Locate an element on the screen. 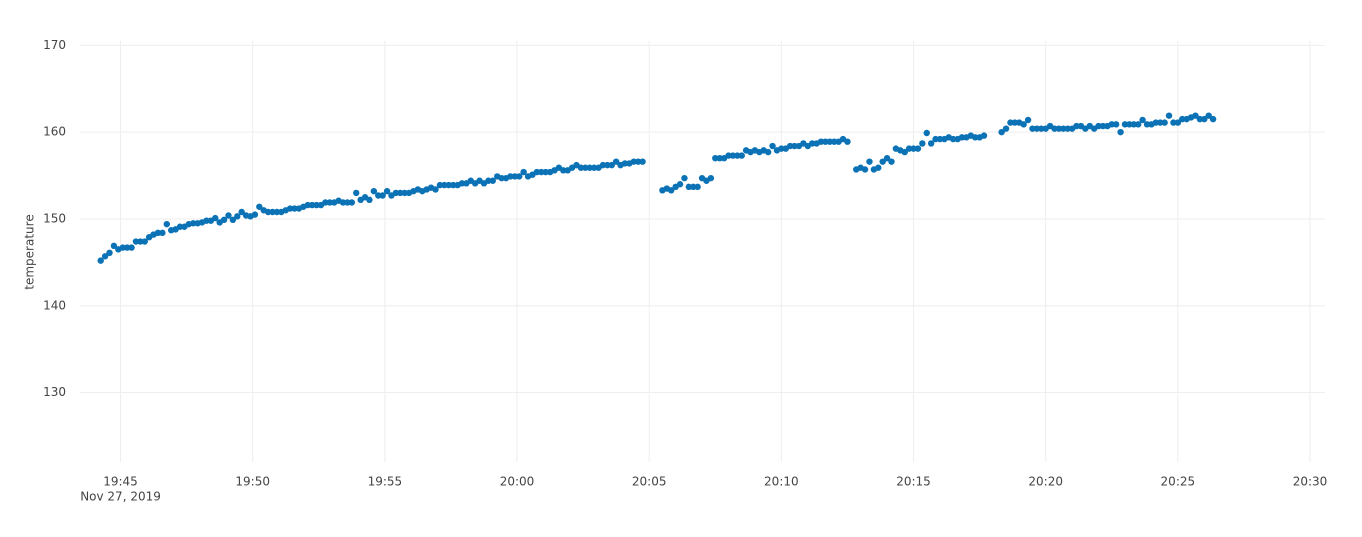 This screenshot has height=537, width=1362. x-date-label: Nov 27, 2019 is located at coordinates (120, 497).